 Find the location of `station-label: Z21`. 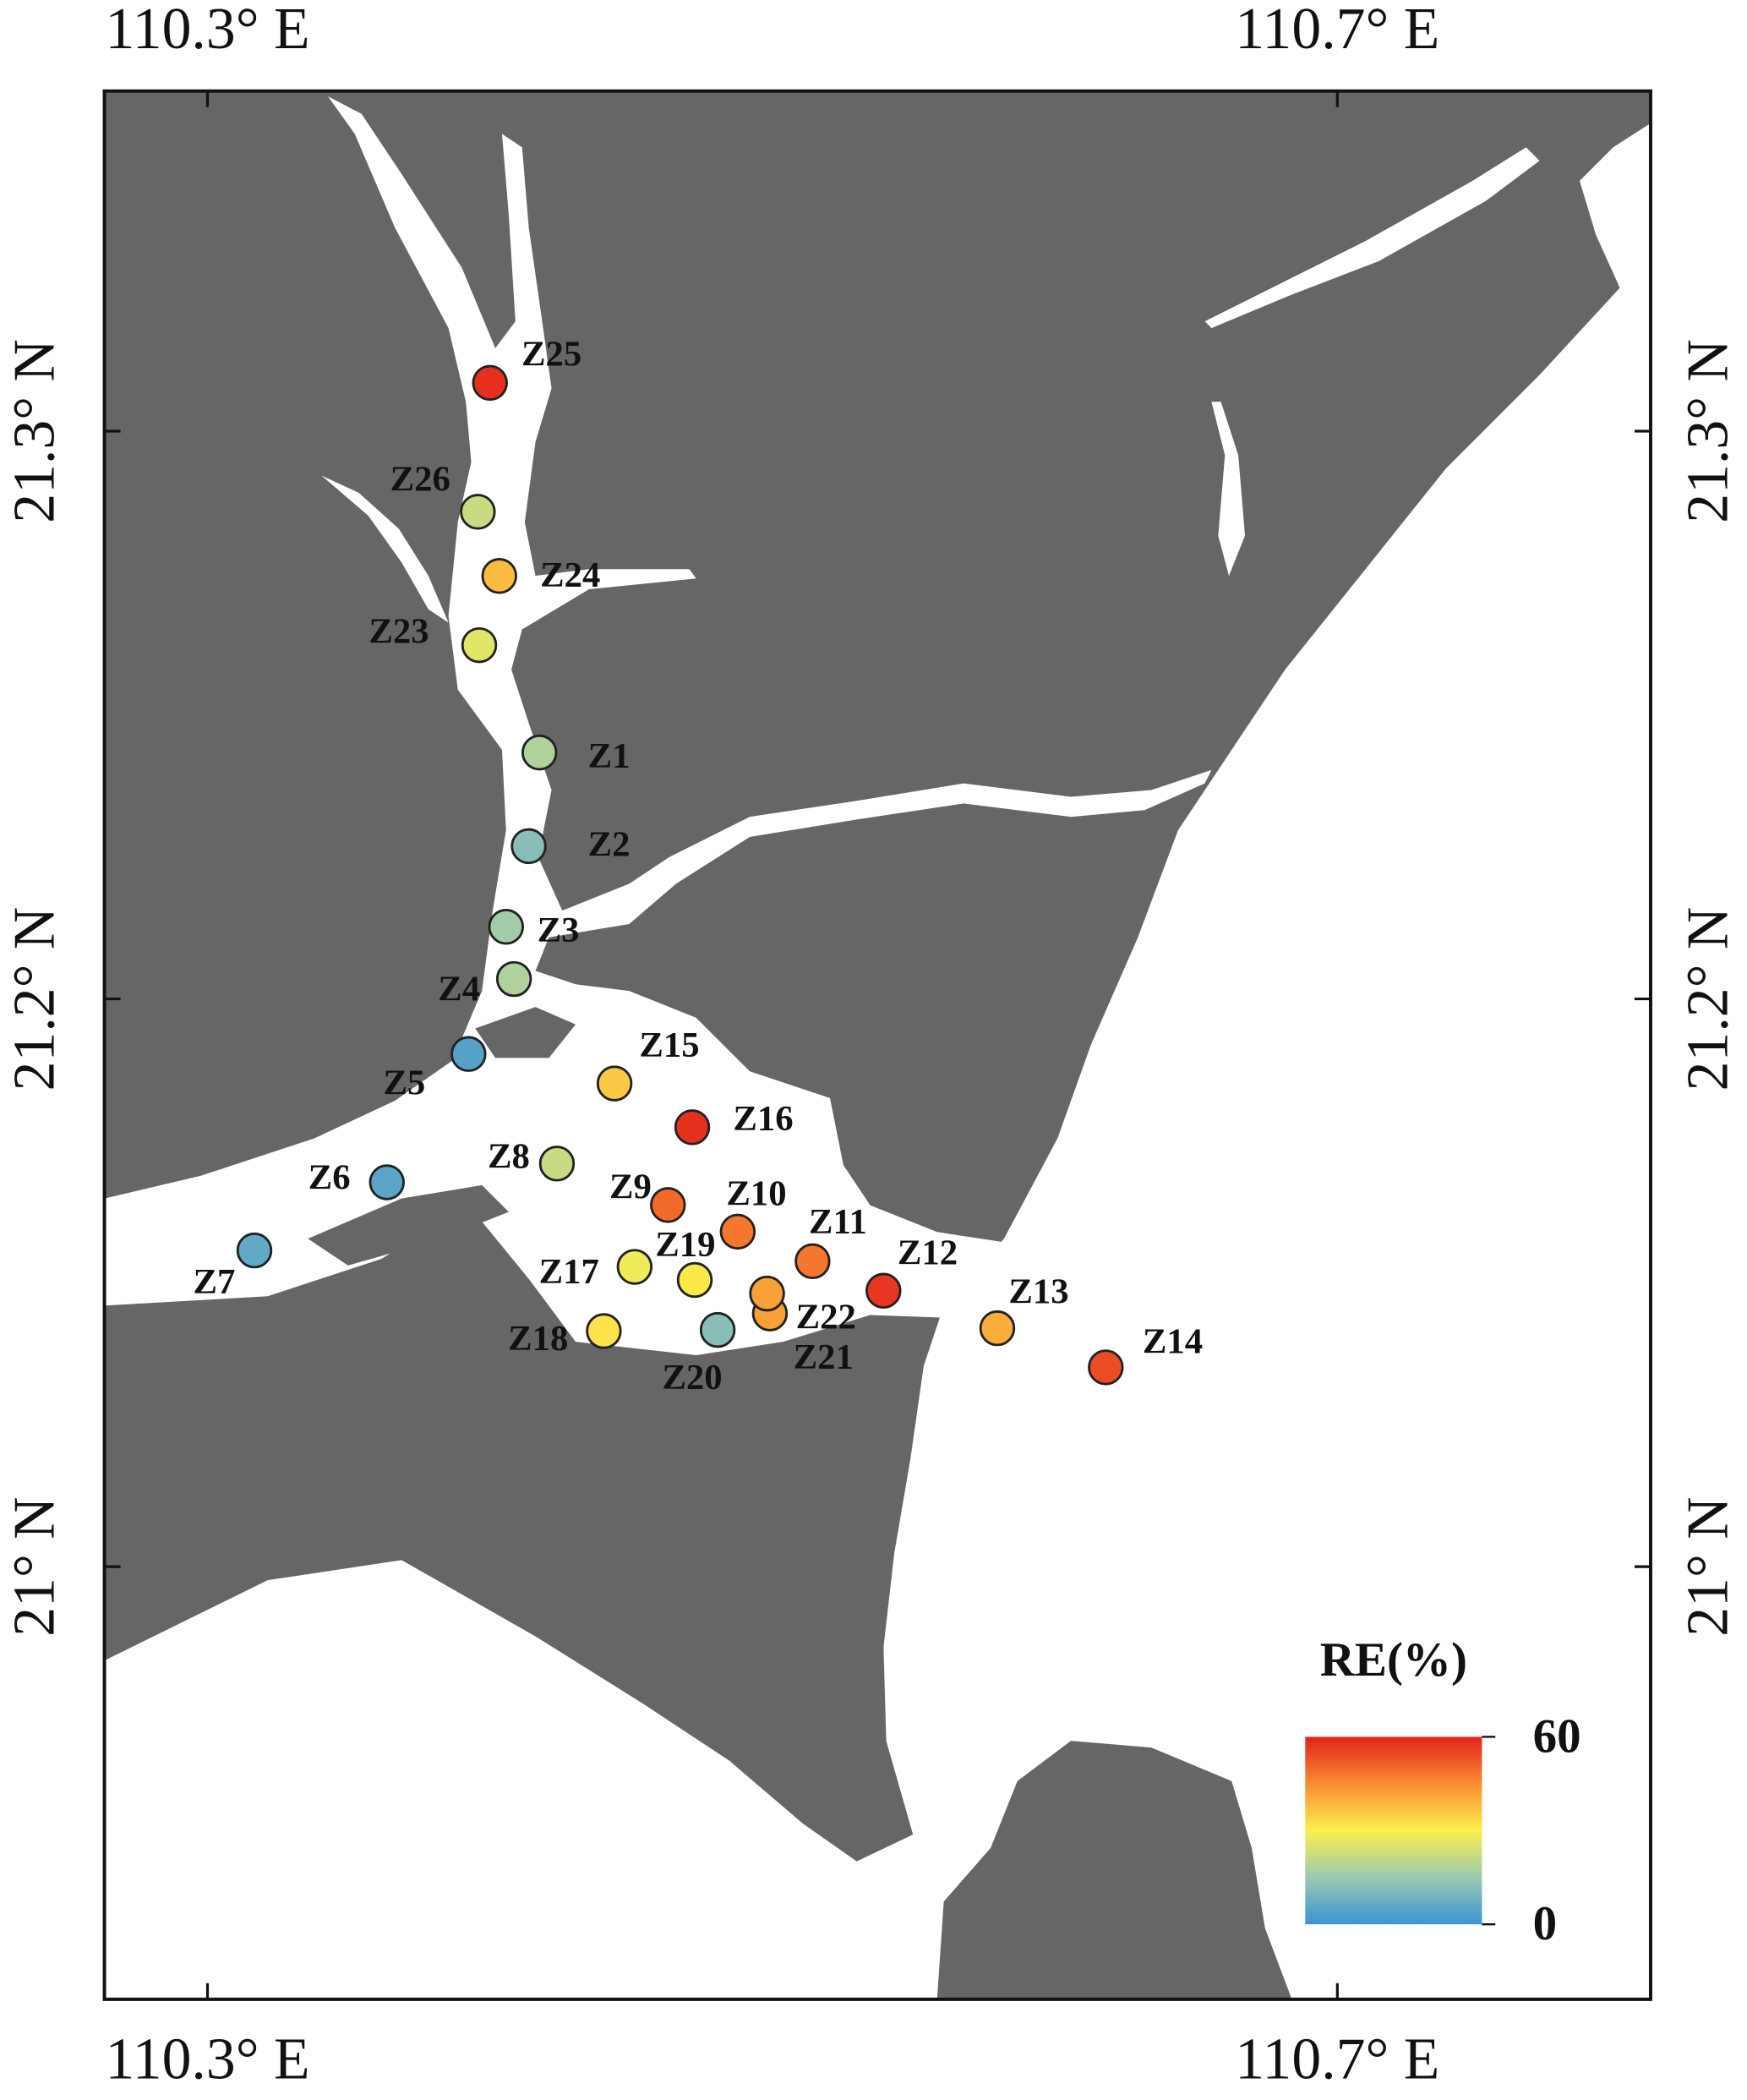

station-label: Z21 is located at coordinates (824, 1357).